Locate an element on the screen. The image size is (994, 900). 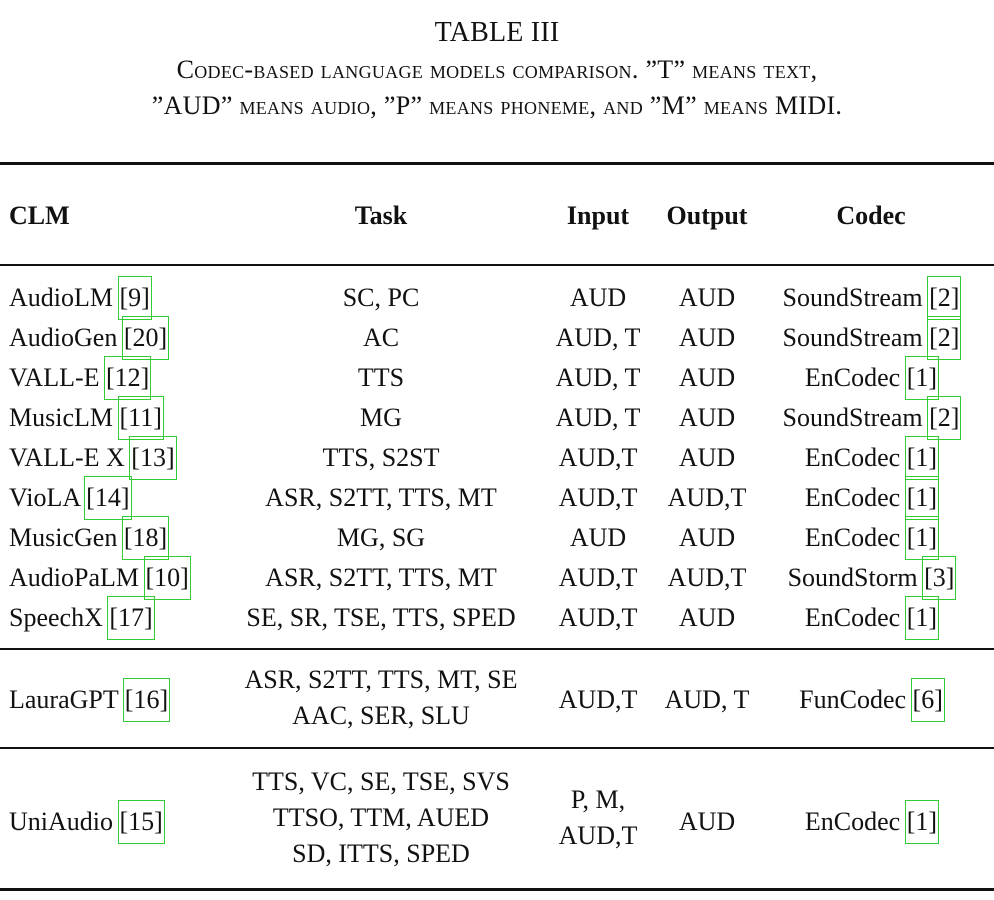
task-line: TTSO, TTM, AUED is located at coordinates (381, 817).